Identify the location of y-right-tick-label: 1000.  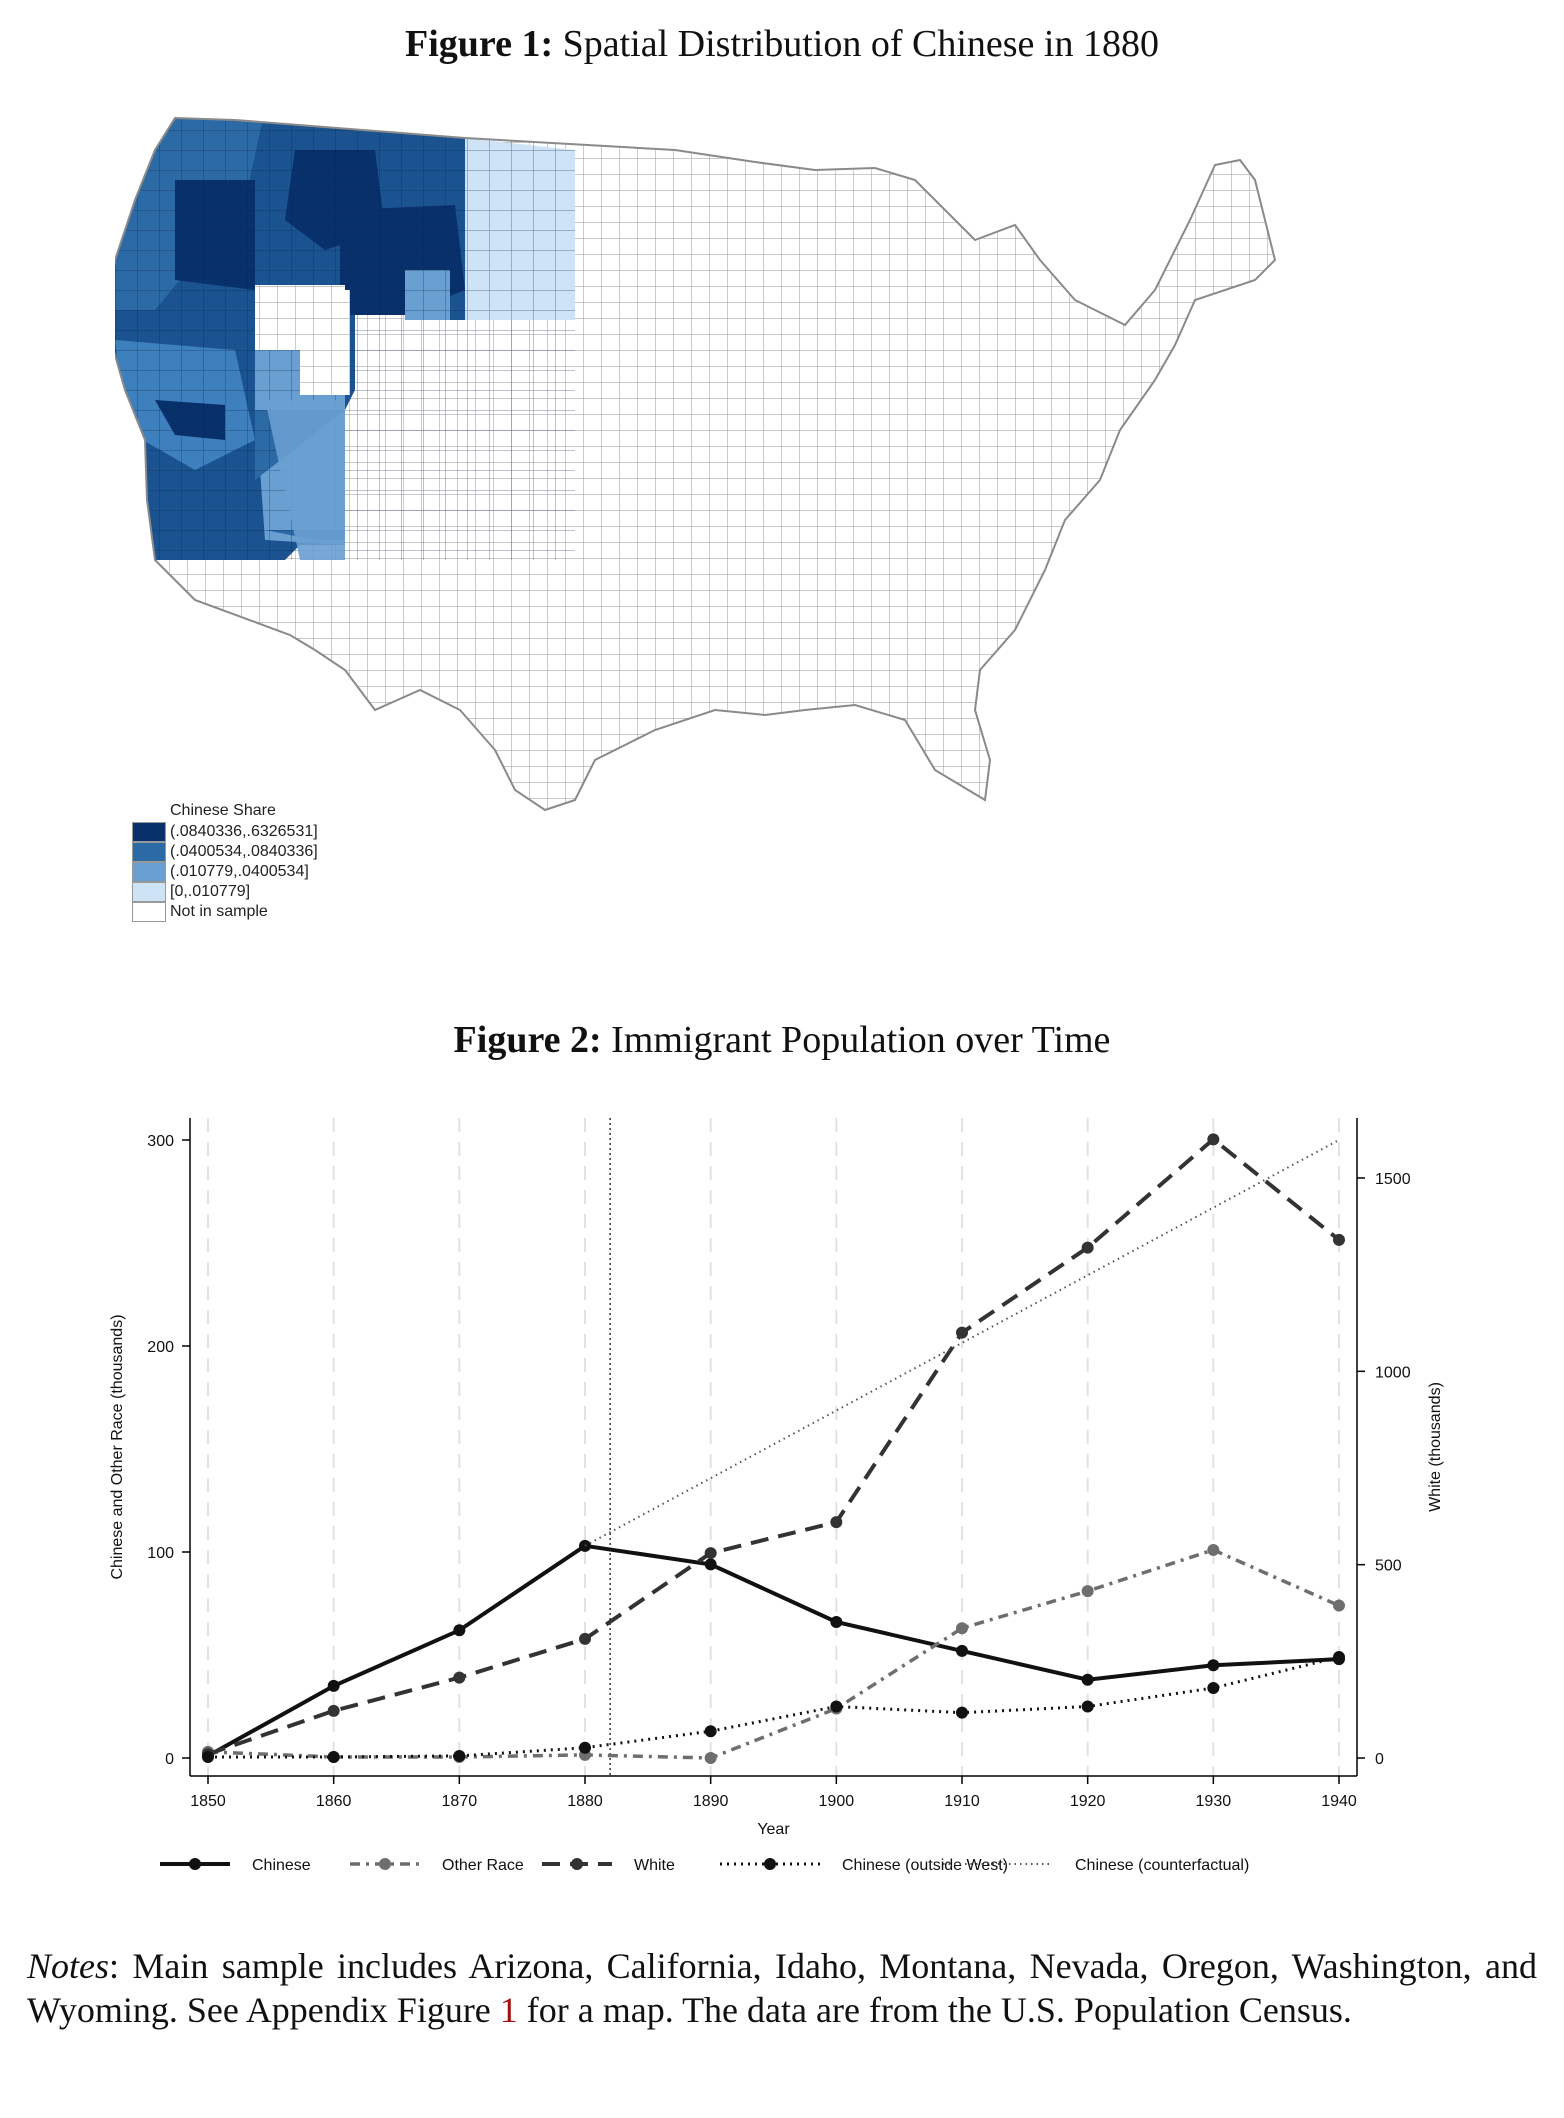
(1393, 1372).